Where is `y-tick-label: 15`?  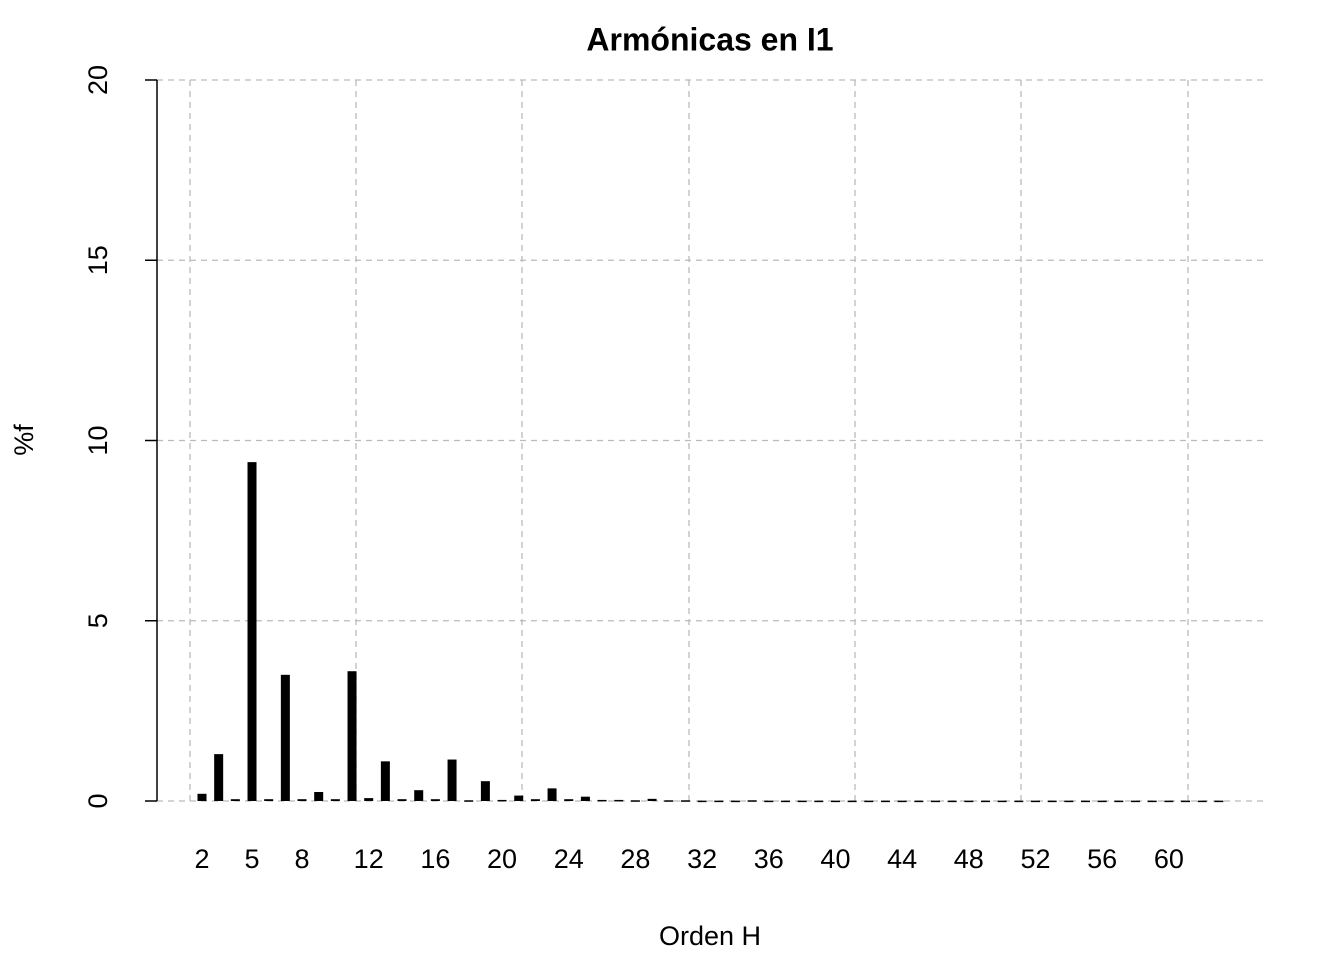 y-tick-label: 15 is located at coordinates (98, 260).